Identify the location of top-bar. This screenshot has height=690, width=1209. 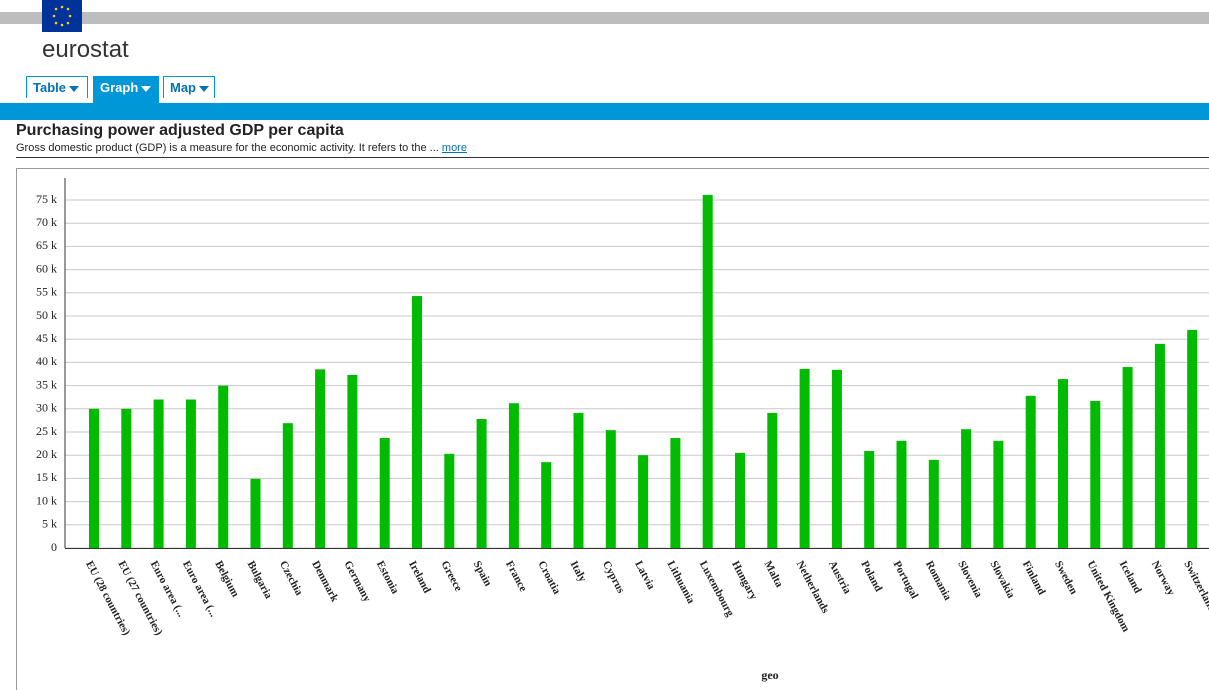
(604, 18).